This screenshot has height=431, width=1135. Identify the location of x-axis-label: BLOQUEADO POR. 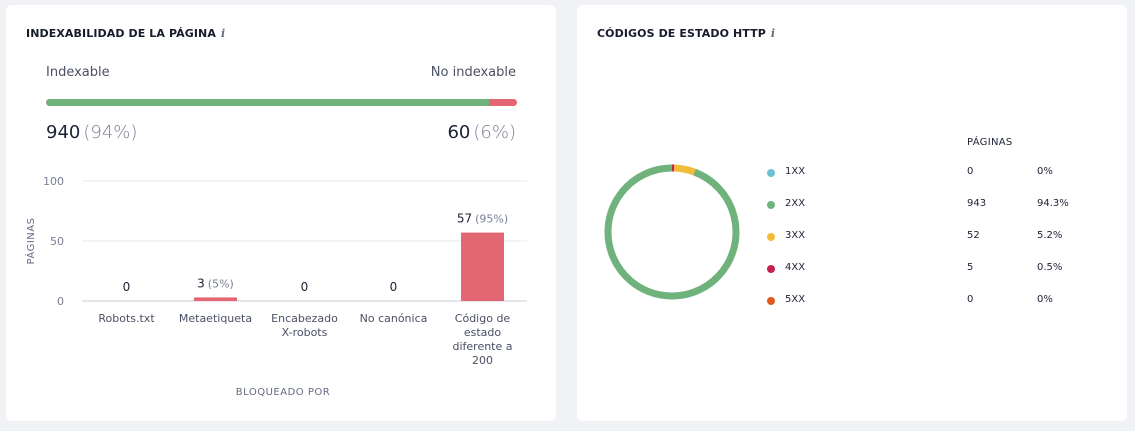
(283, 392).